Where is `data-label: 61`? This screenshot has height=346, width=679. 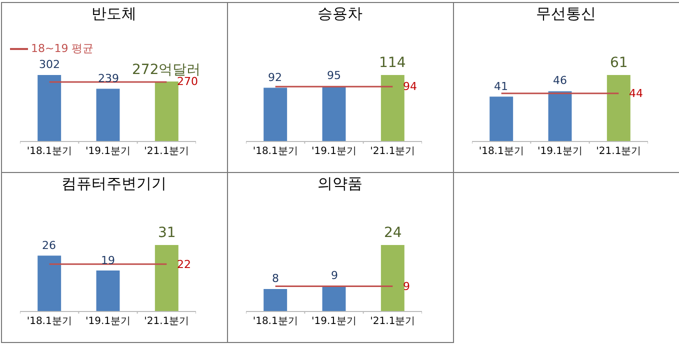 data-label: 61 is located at coordinates (619, 63).